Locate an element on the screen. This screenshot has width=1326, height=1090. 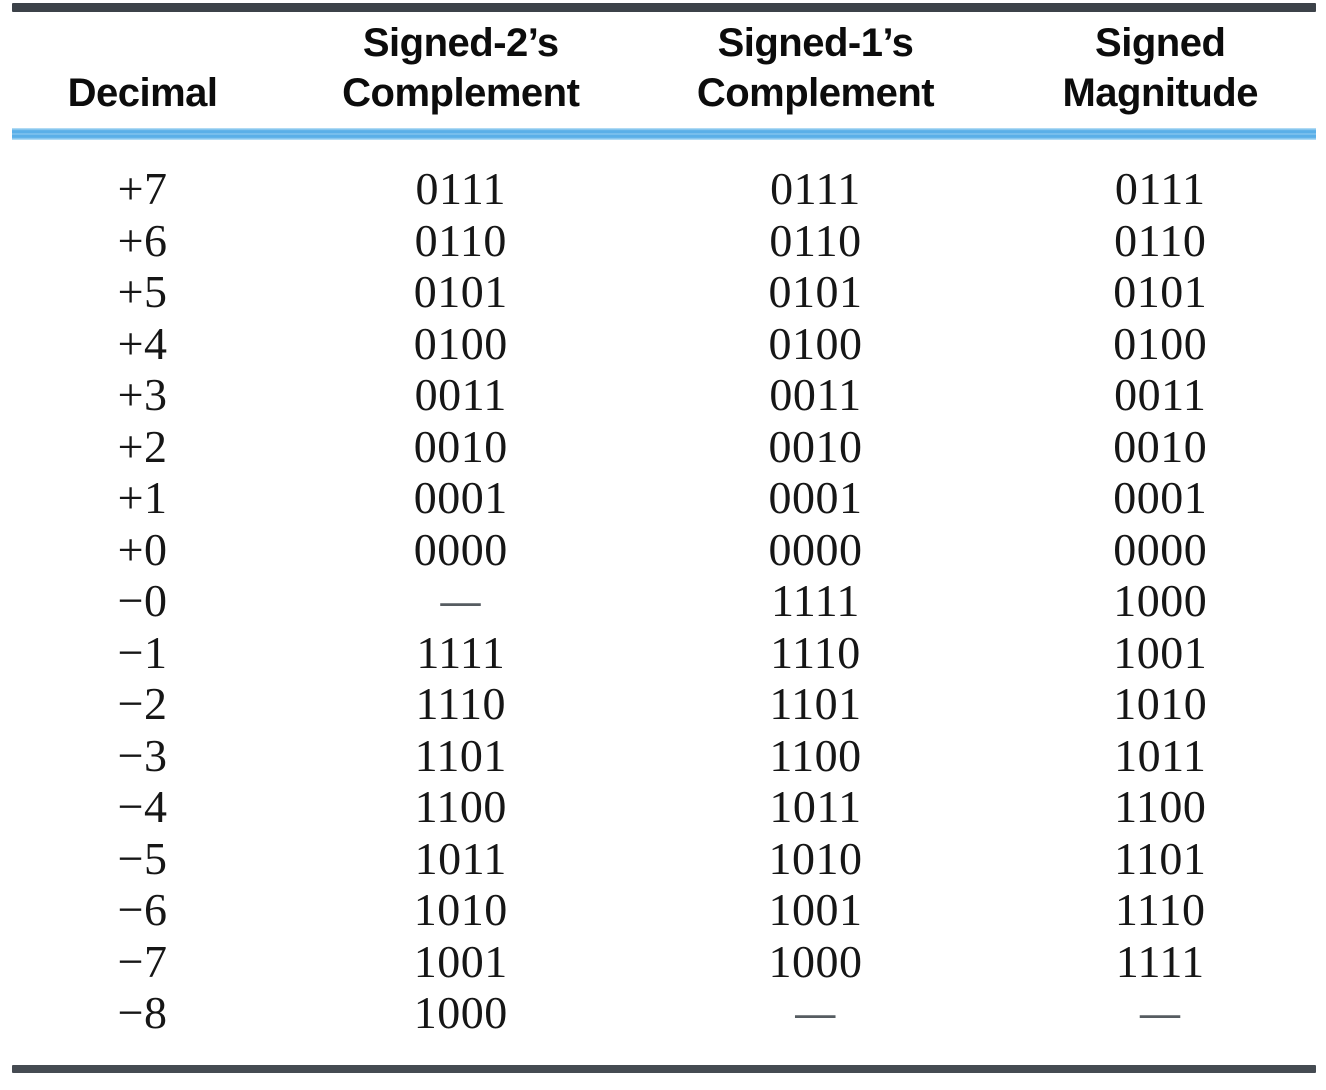
top-rule is located at coordinates (664, 7).